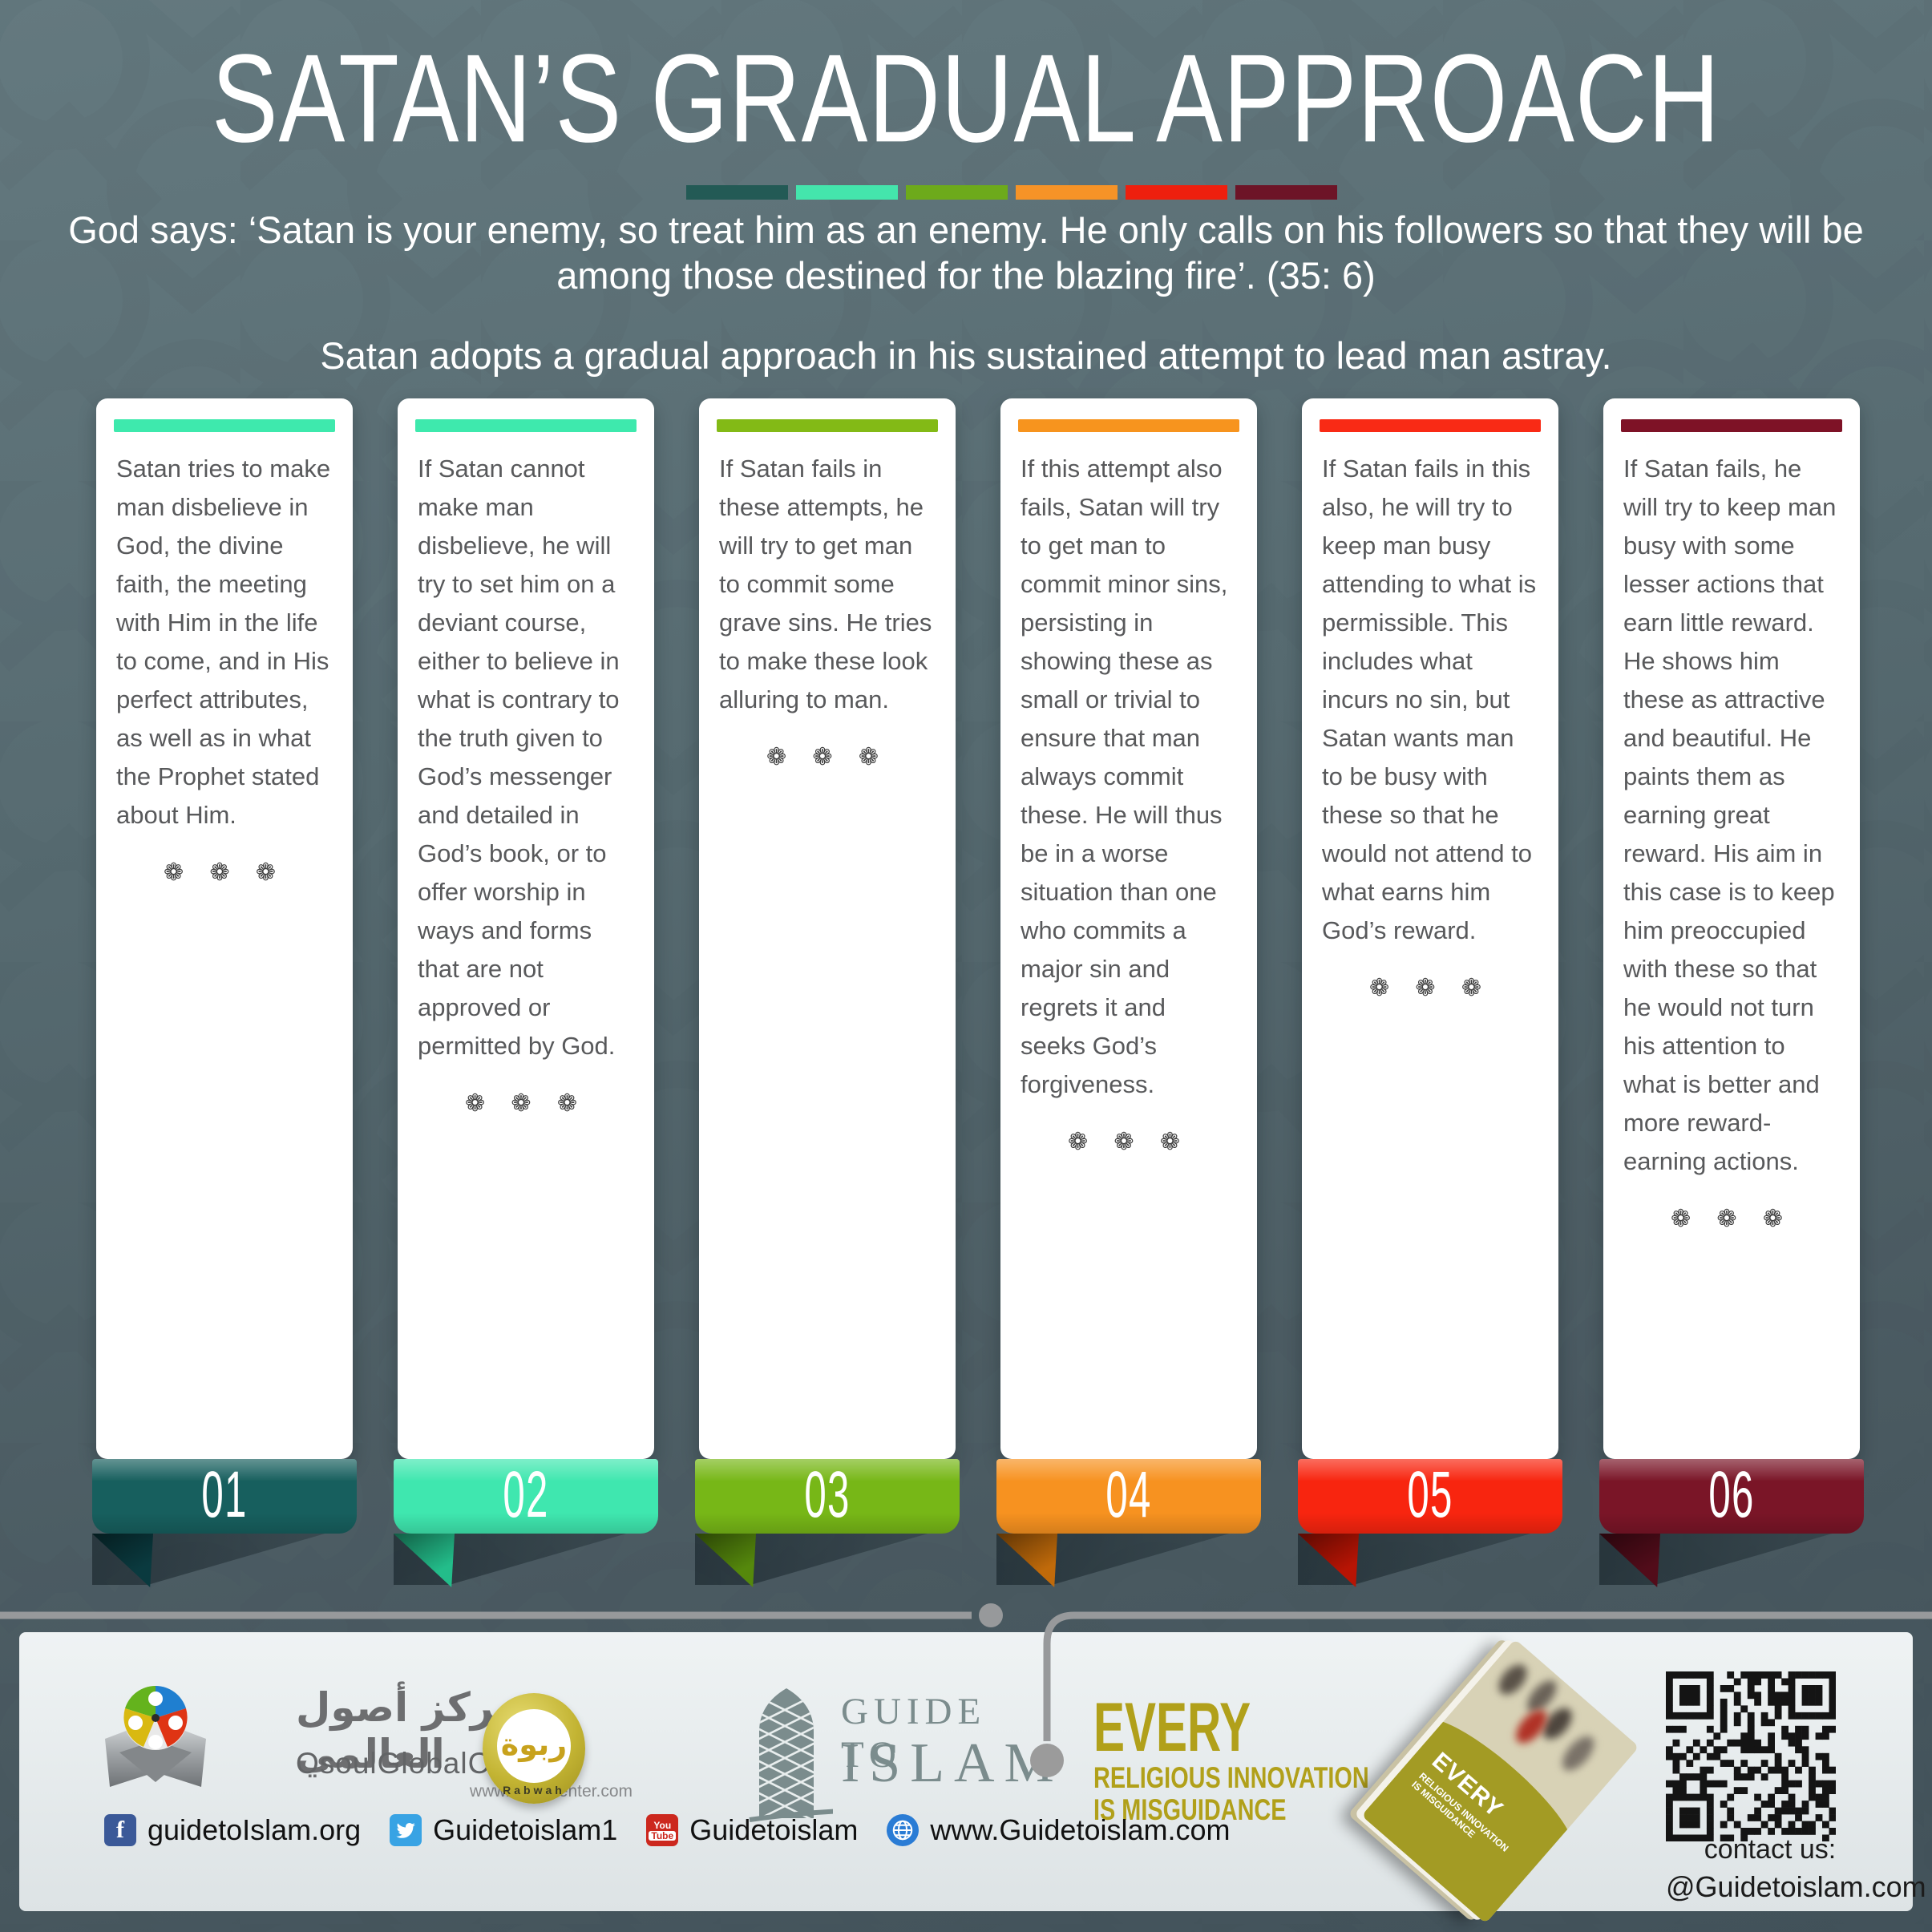 The height and width of the screenshot is (1932, 1932). Describe the element at coordinates (774, 1829) in the screenshot. I see `youtube-handle: Guidetoislam` at that location.